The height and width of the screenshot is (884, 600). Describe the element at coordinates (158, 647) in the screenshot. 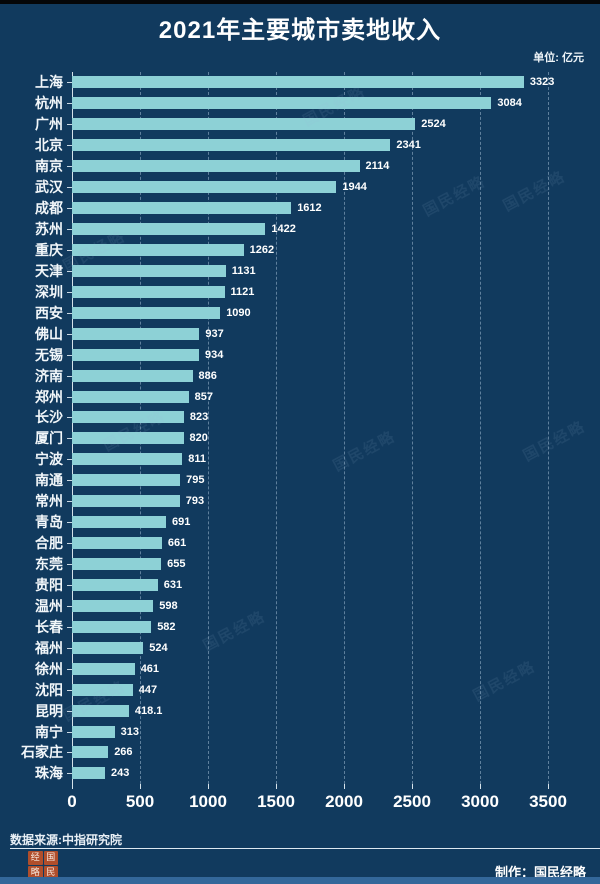

I see `value-label: 524` at that location.